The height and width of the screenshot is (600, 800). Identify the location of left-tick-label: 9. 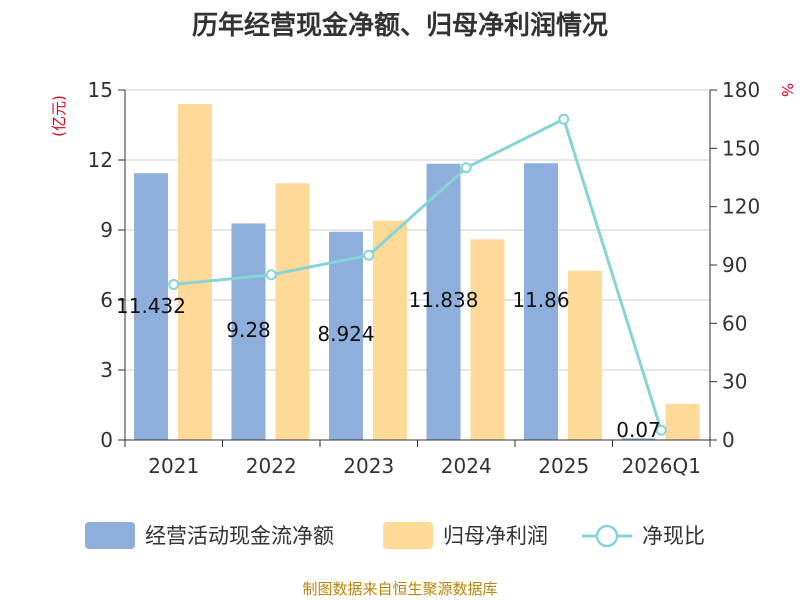
(106, 230).